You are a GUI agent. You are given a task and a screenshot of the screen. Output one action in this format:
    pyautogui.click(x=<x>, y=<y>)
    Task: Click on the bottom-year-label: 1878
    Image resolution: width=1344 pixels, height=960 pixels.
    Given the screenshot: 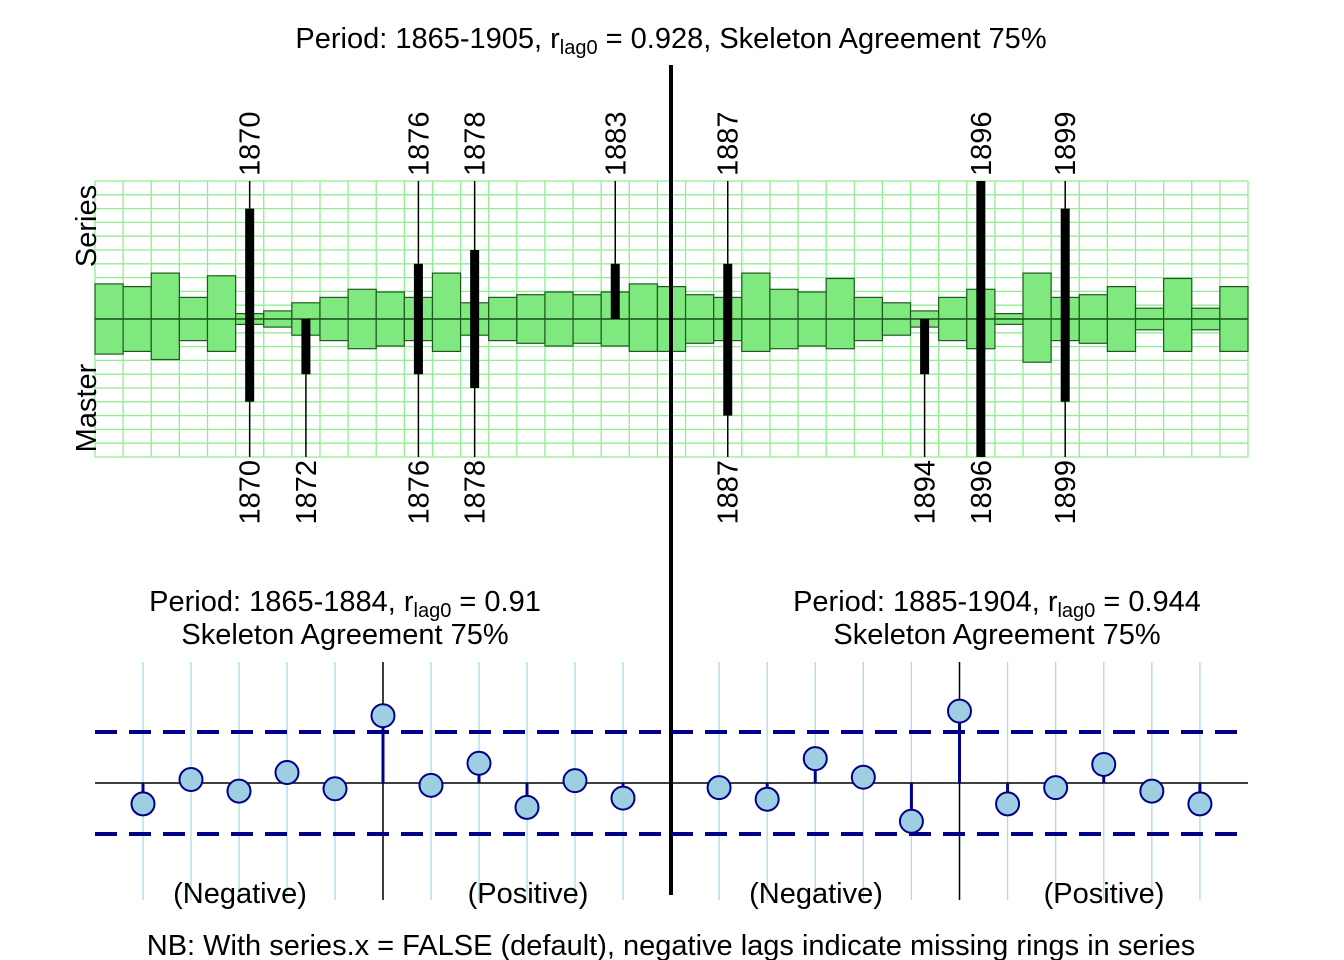 What is the action you would take?
    pyautogui.click(x=476, y=492)
    